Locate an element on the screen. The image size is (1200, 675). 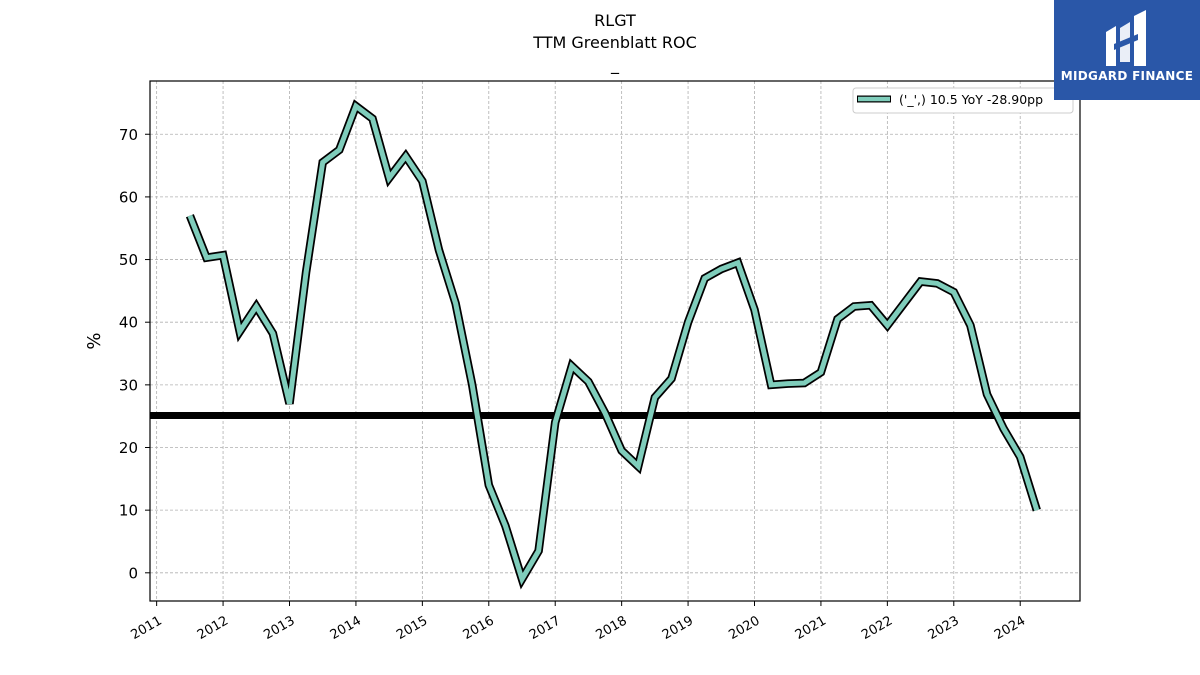
logo-mark-icon is located at coordinates (1126, 38).